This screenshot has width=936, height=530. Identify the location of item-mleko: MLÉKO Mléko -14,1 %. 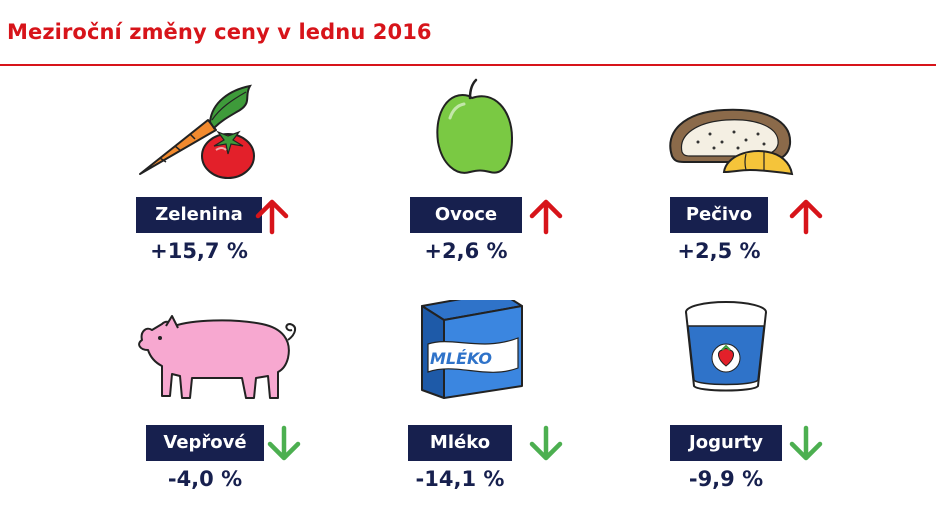
(507, 415).